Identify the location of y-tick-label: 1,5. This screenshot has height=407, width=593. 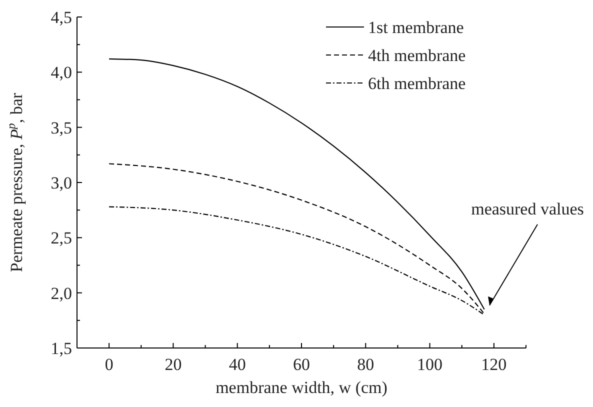
(61, 348).